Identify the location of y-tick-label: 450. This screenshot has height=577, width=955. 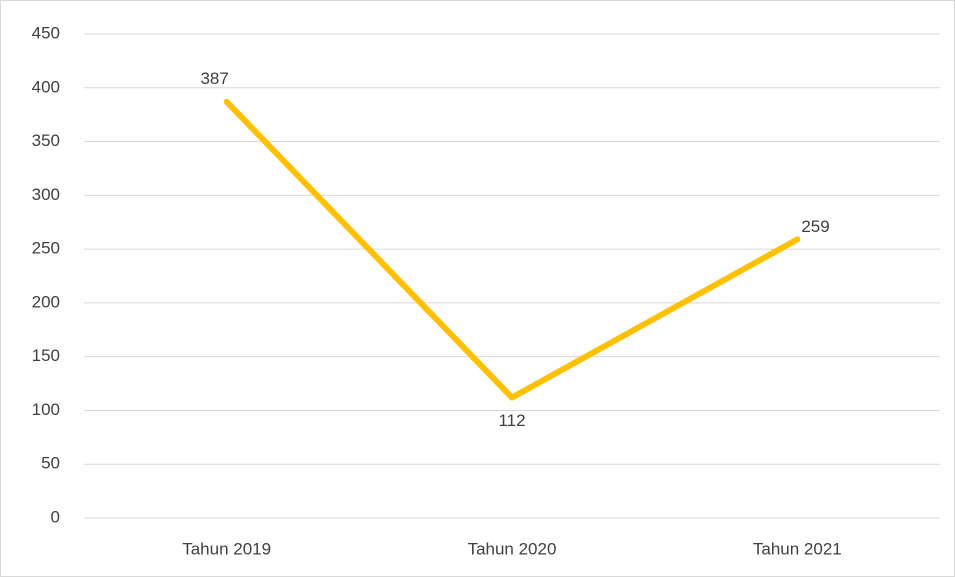
(46, 32).